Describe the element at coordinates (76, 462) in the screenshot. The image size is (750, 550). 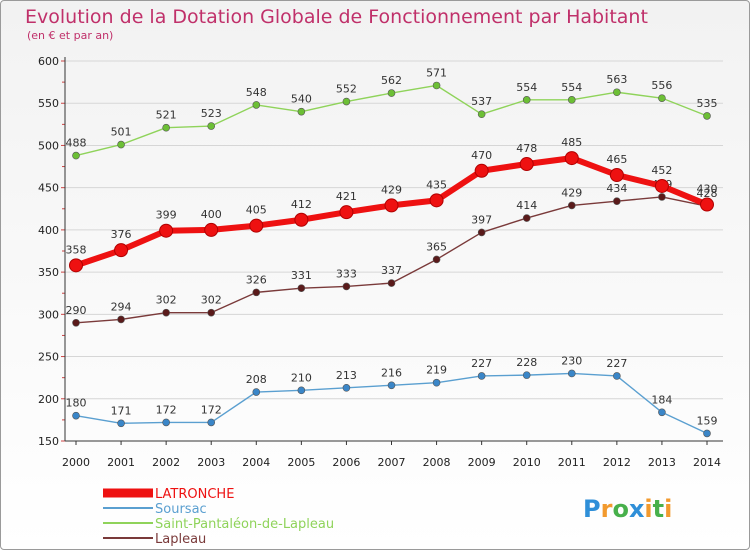
I see `x-tick-label: 2000` at that location.